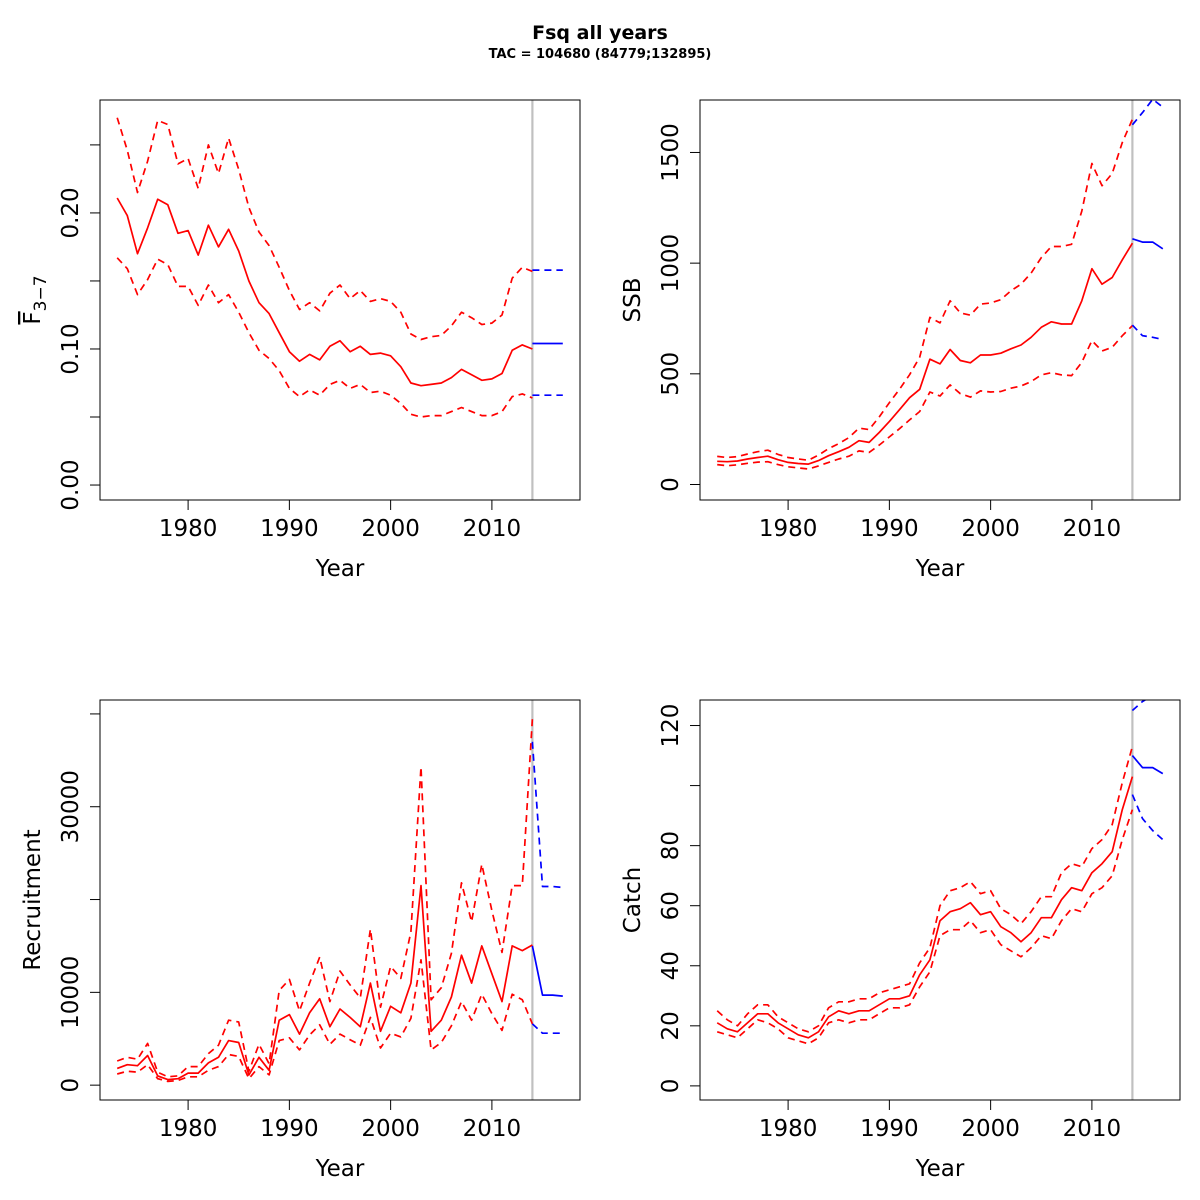 The width and height of the screenshot is (1200, 1200). What do you see at coordinates (671, 726) in the screenshot?
I see `y-tick-label: 120` at bounding box center [671, 726].